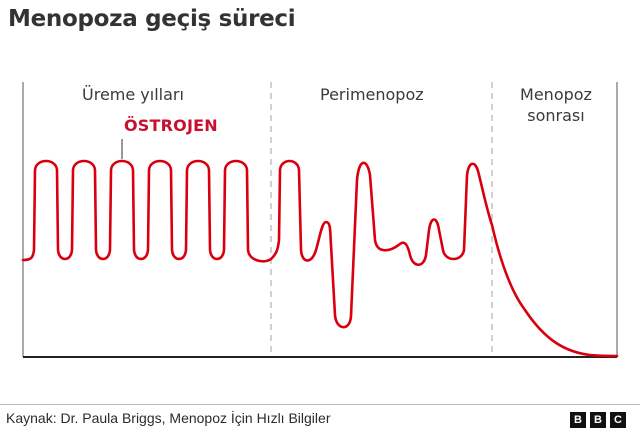  Describe the element at coordinates (133, 94) in the screenshot. I see `phase-label-reproductive: Üreme yılları` at that location.